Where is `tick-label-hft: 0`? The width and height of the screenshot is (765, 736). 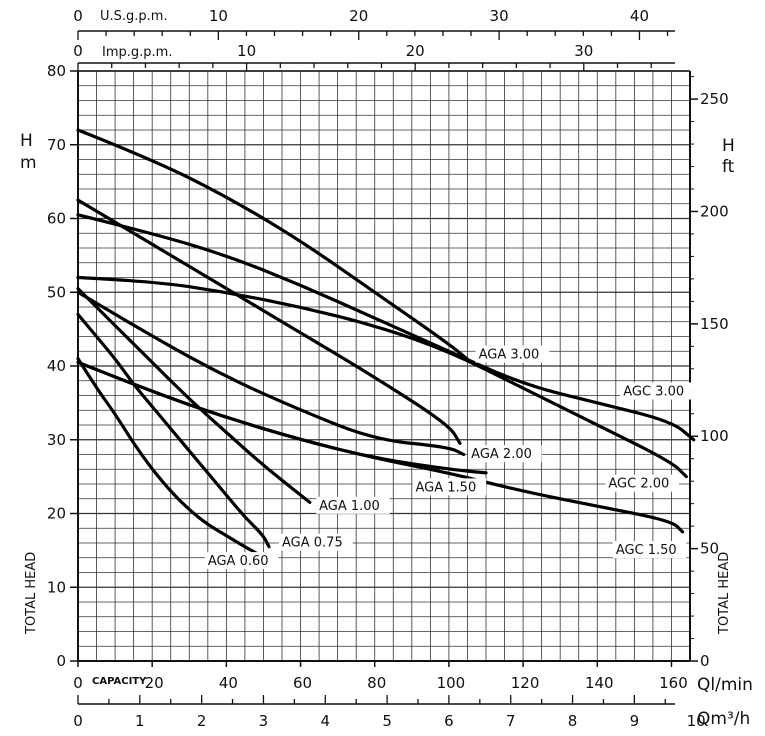
tick-label-hft: 0 is located at coordinates (705, 661).